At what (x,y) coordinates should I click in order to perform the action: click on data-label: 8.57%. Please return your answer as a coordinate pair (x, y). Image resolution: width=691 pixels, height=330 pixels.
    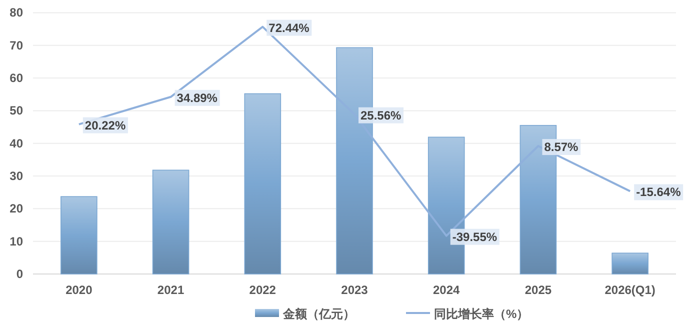
    Looking at the image, I should click on (561, 147).